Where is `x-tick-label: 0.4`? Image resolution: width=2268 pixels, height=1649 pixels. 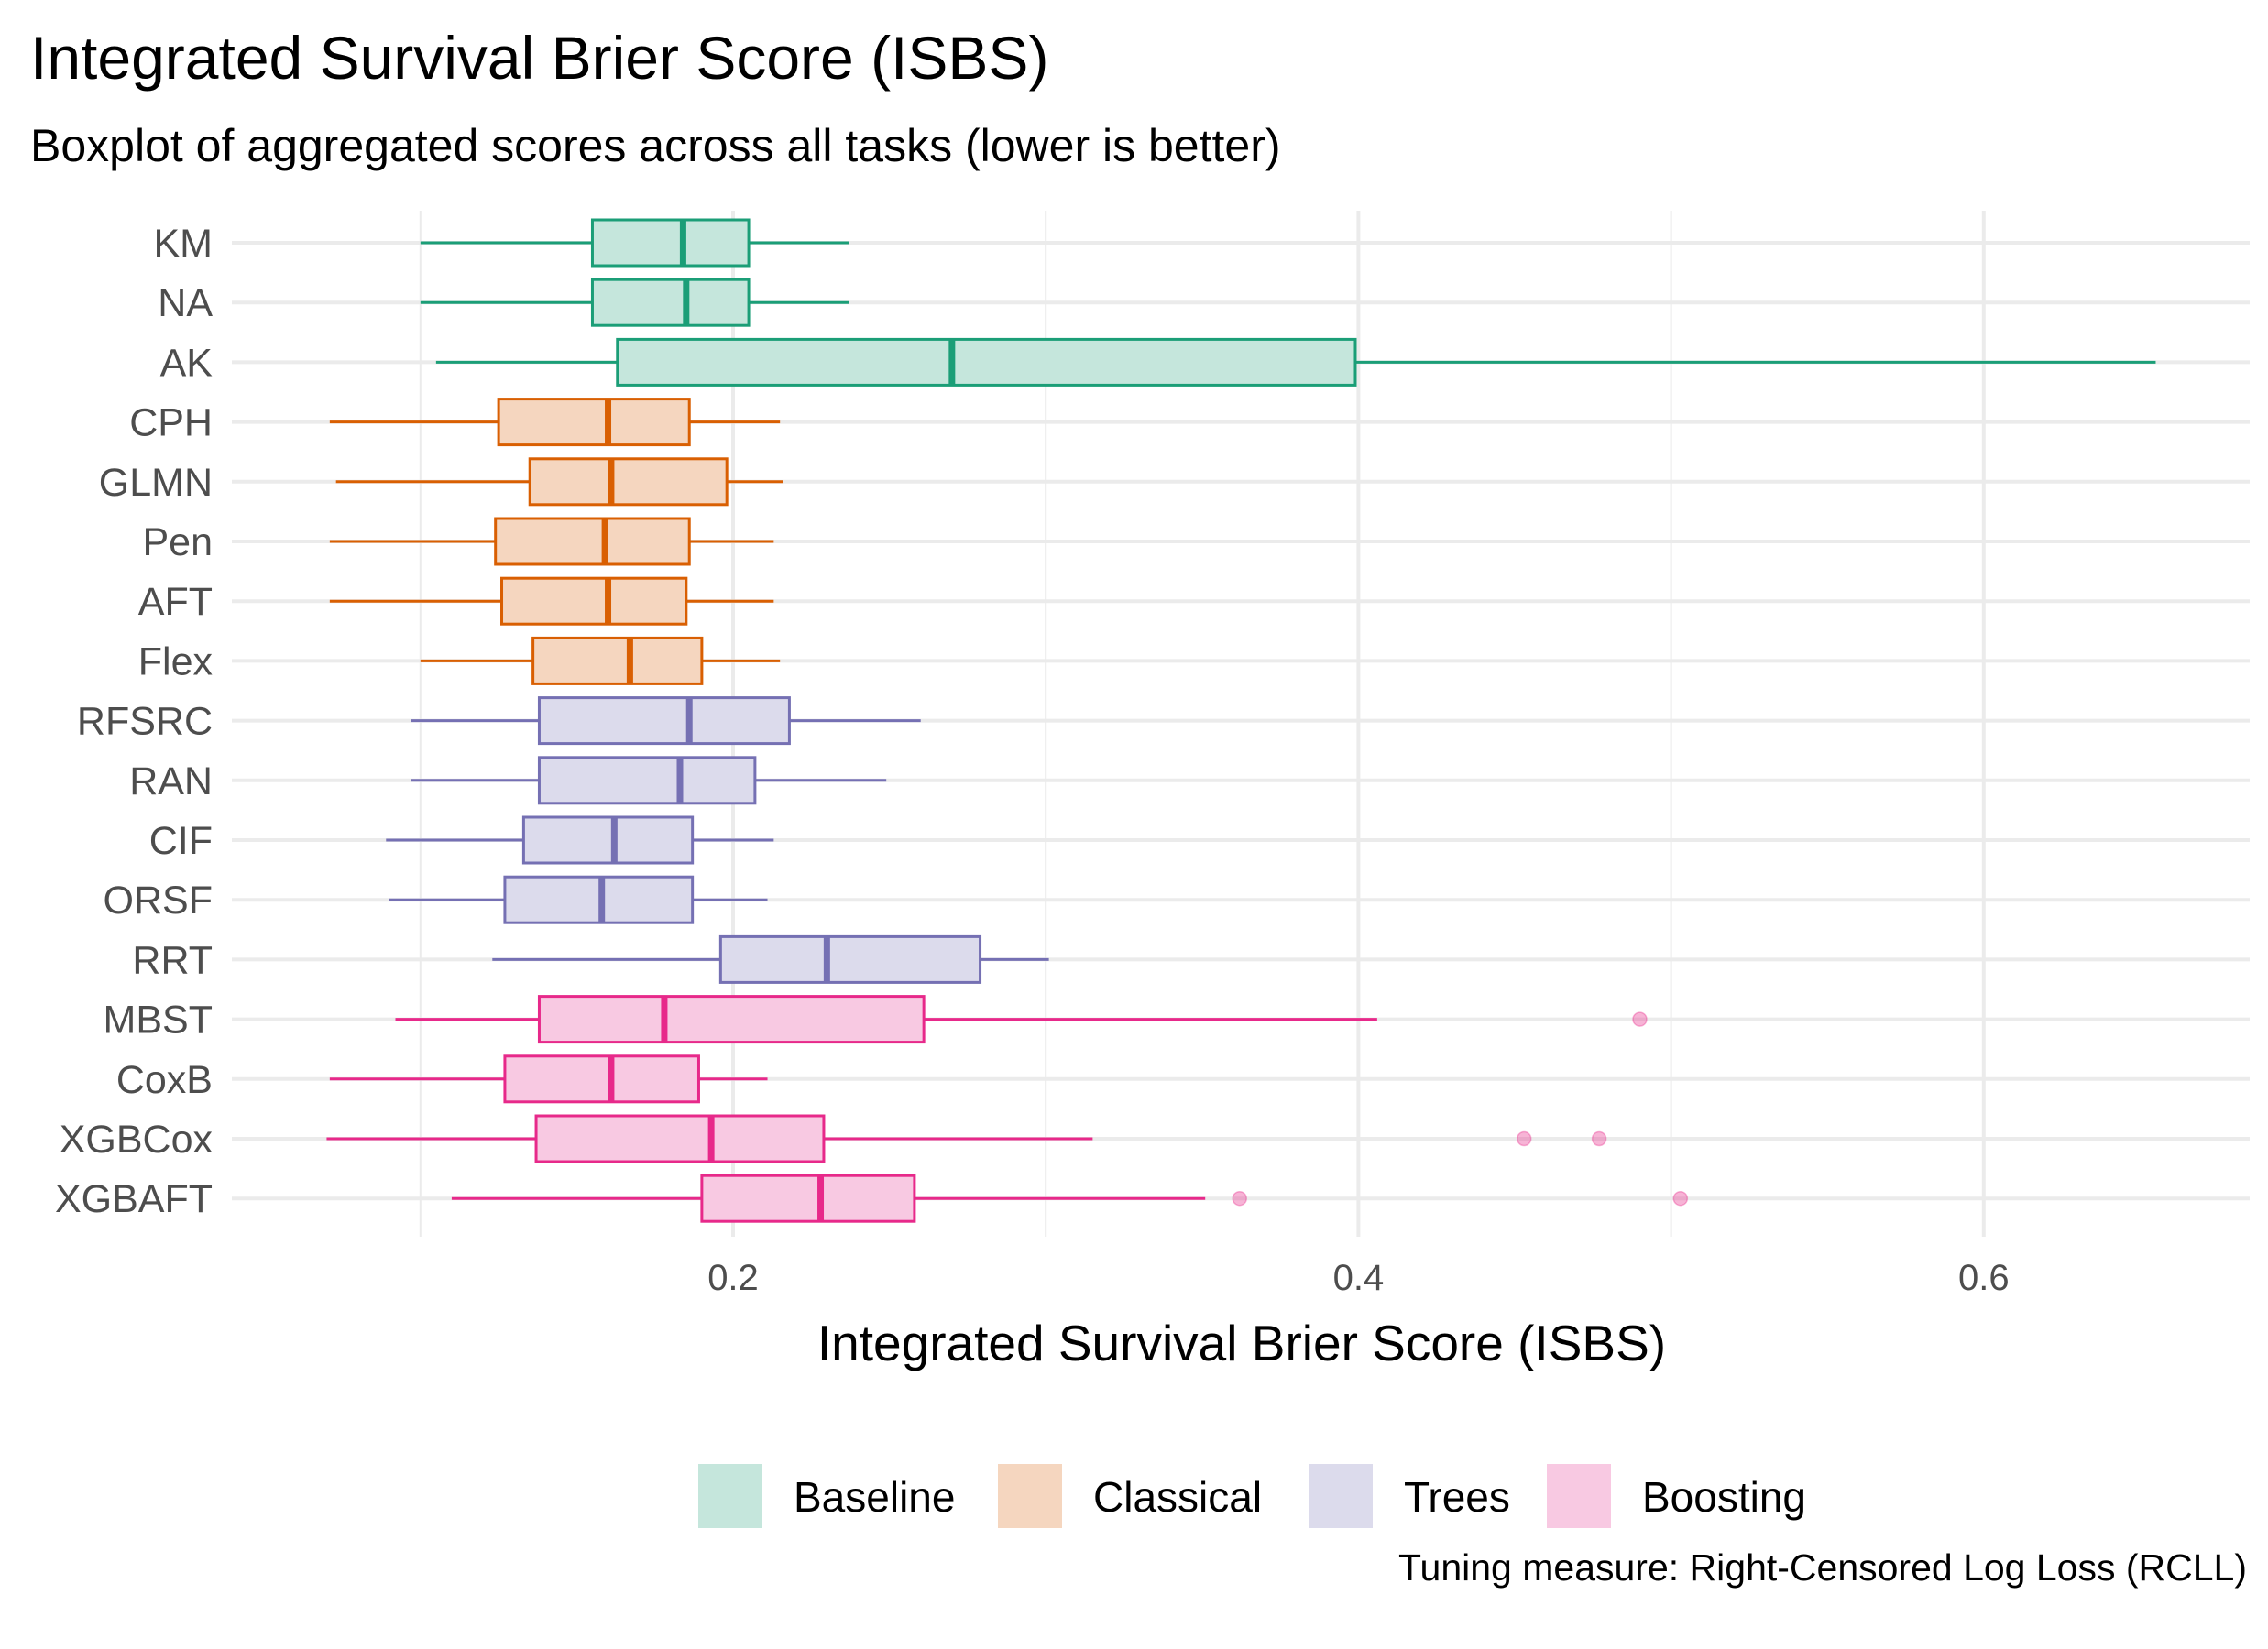
x-tick-label: 0.4 is located at coordinates (1359, 1278).